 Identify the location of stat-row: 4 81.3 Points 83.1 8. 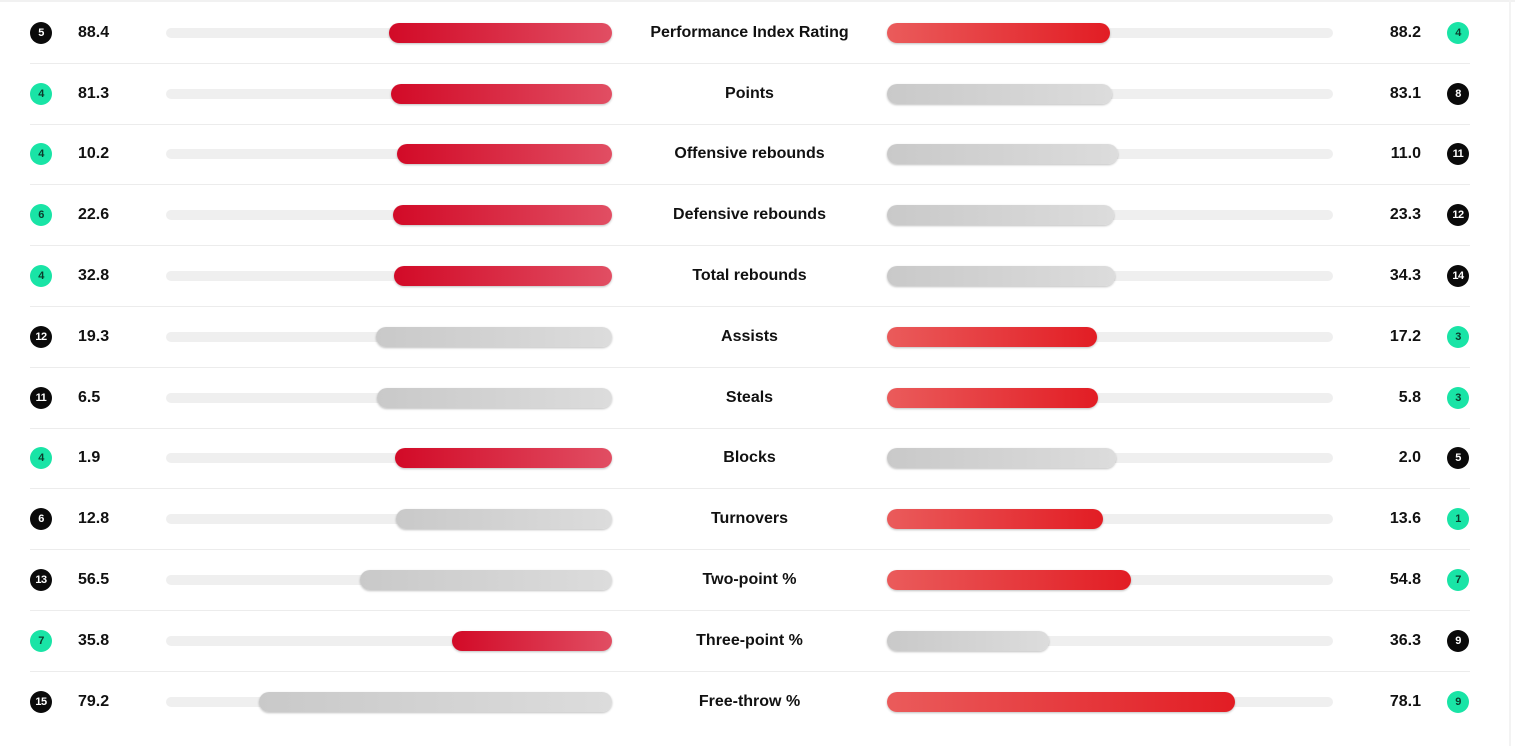
(750, 94).